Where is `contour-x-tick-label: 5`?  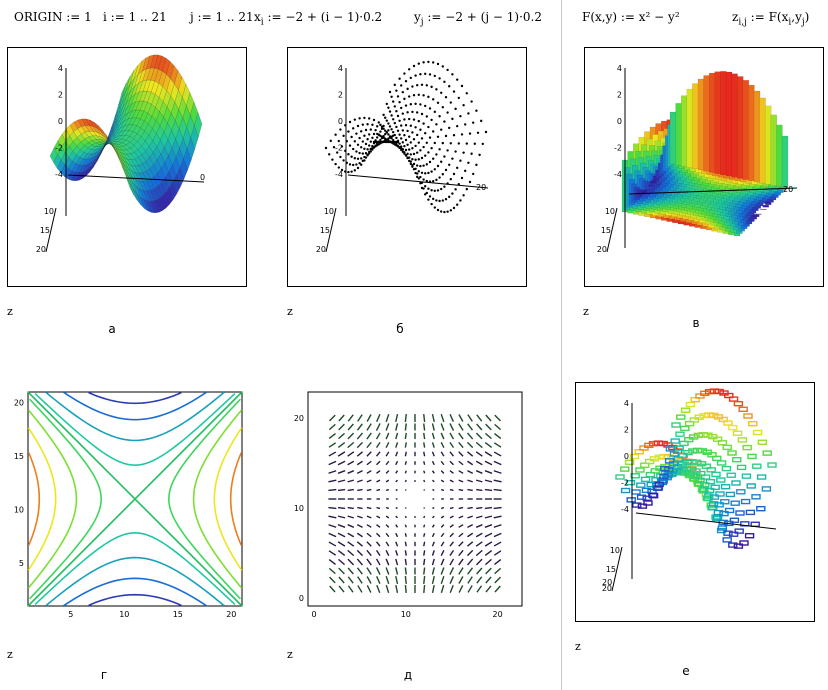 contour-x-tick-label: 5 is located at coordinates (70, 614).